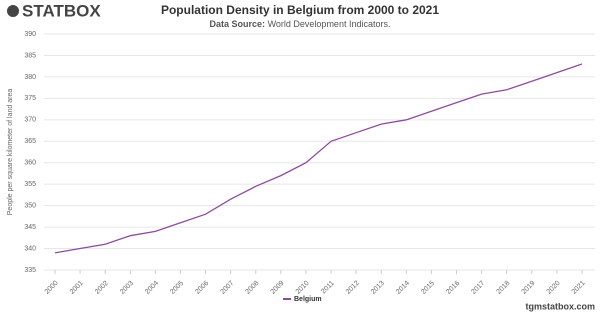  What do you see at coordinates (560, 306) in the screenshot?
I see `watermark: tgmstatbox.com` at bounding box center [560, 306].